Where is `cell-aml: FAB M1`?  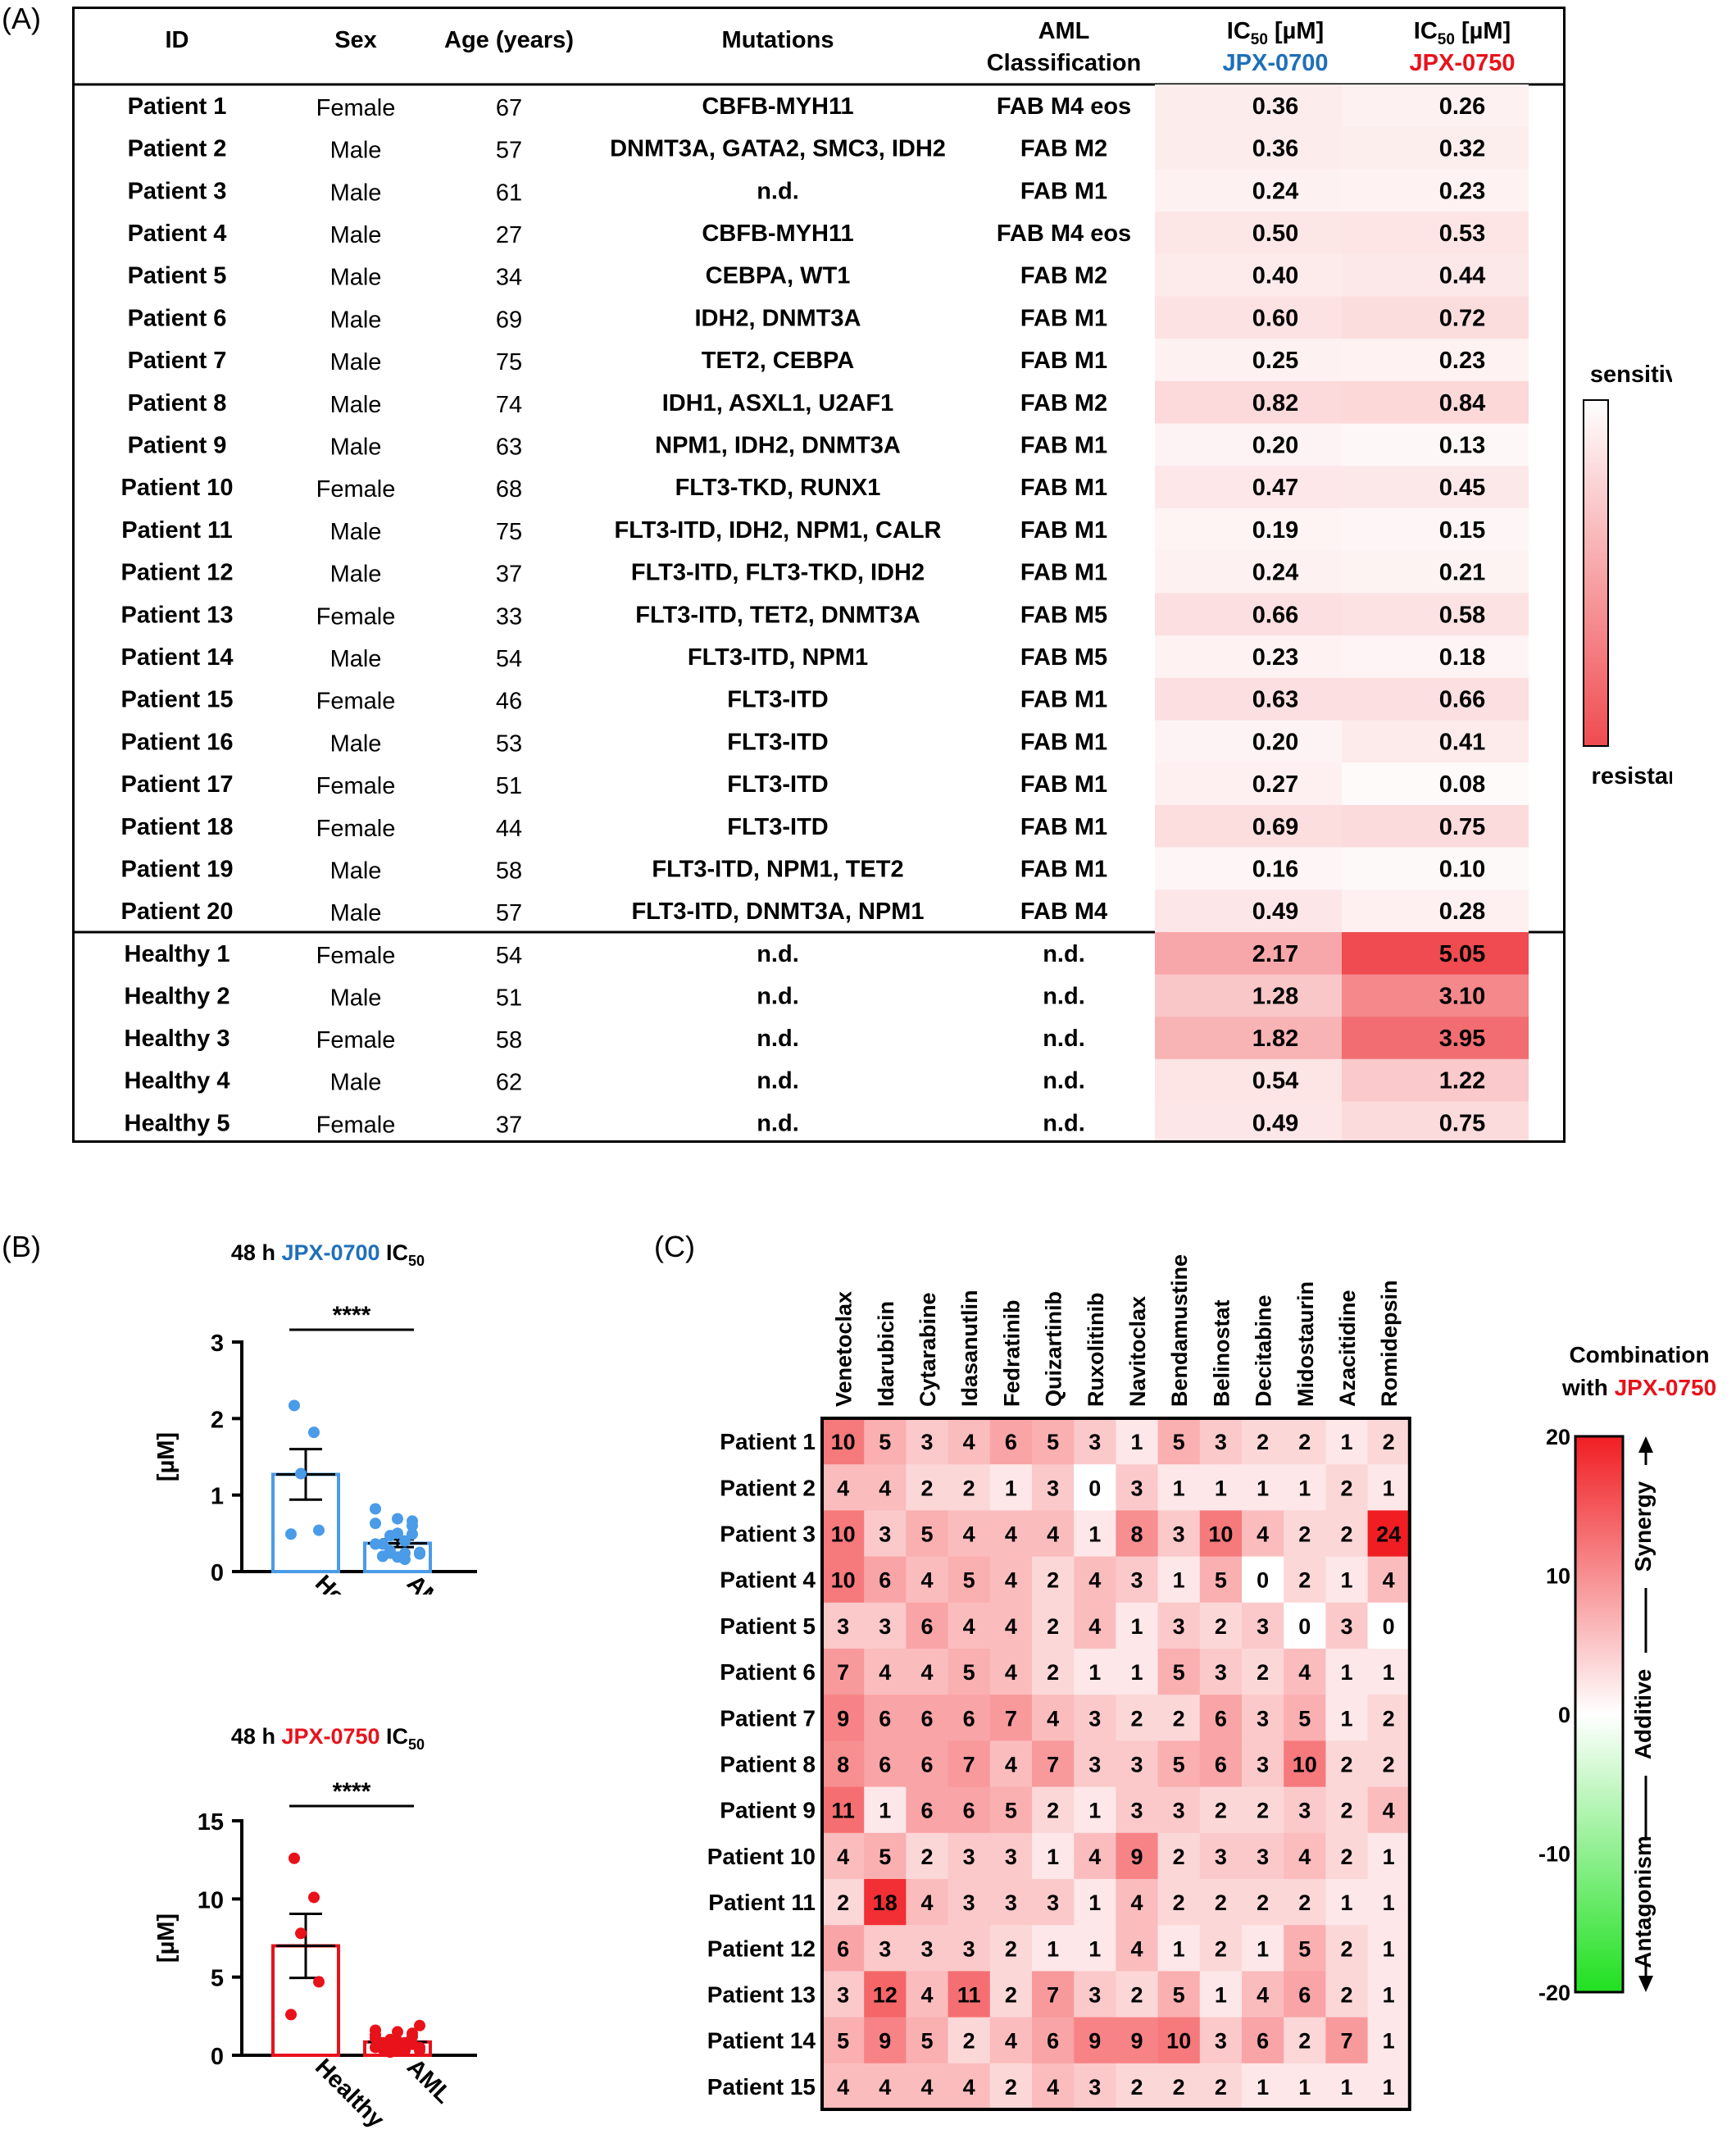
cell-aml: FAB M1 is located at coordinates (1063, 700).